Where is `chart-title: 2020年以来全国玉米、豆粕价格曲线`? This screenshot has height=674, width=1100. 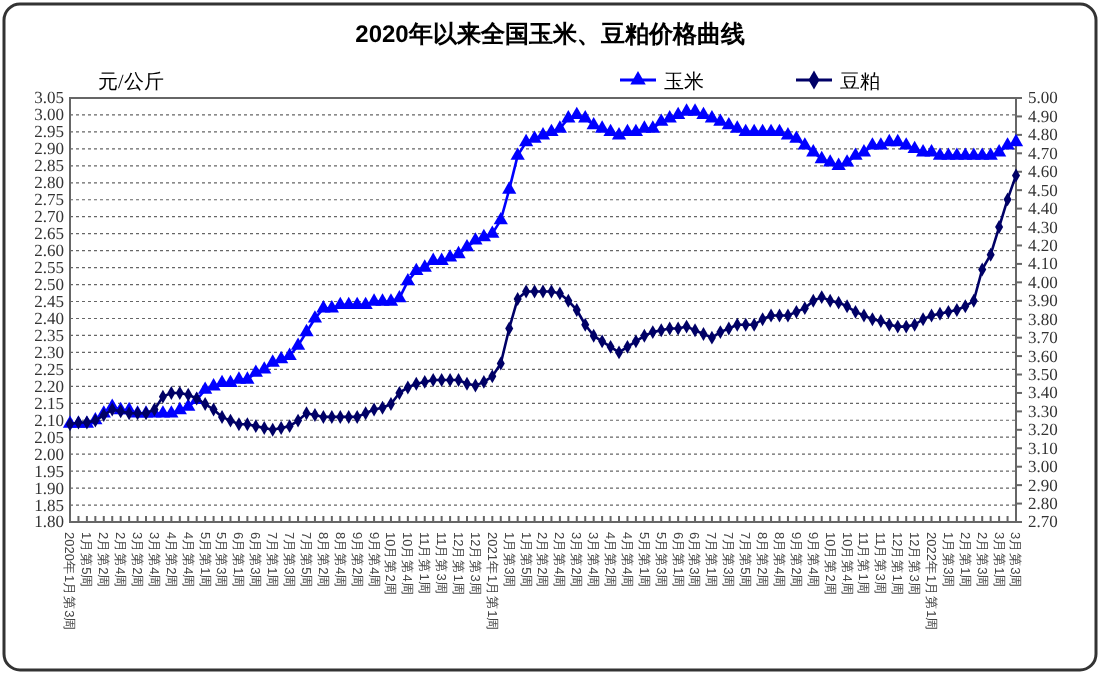 chart-title: 2020年以来全国玉米、豆粕价格曲线 is located at coordinates (550, 34).